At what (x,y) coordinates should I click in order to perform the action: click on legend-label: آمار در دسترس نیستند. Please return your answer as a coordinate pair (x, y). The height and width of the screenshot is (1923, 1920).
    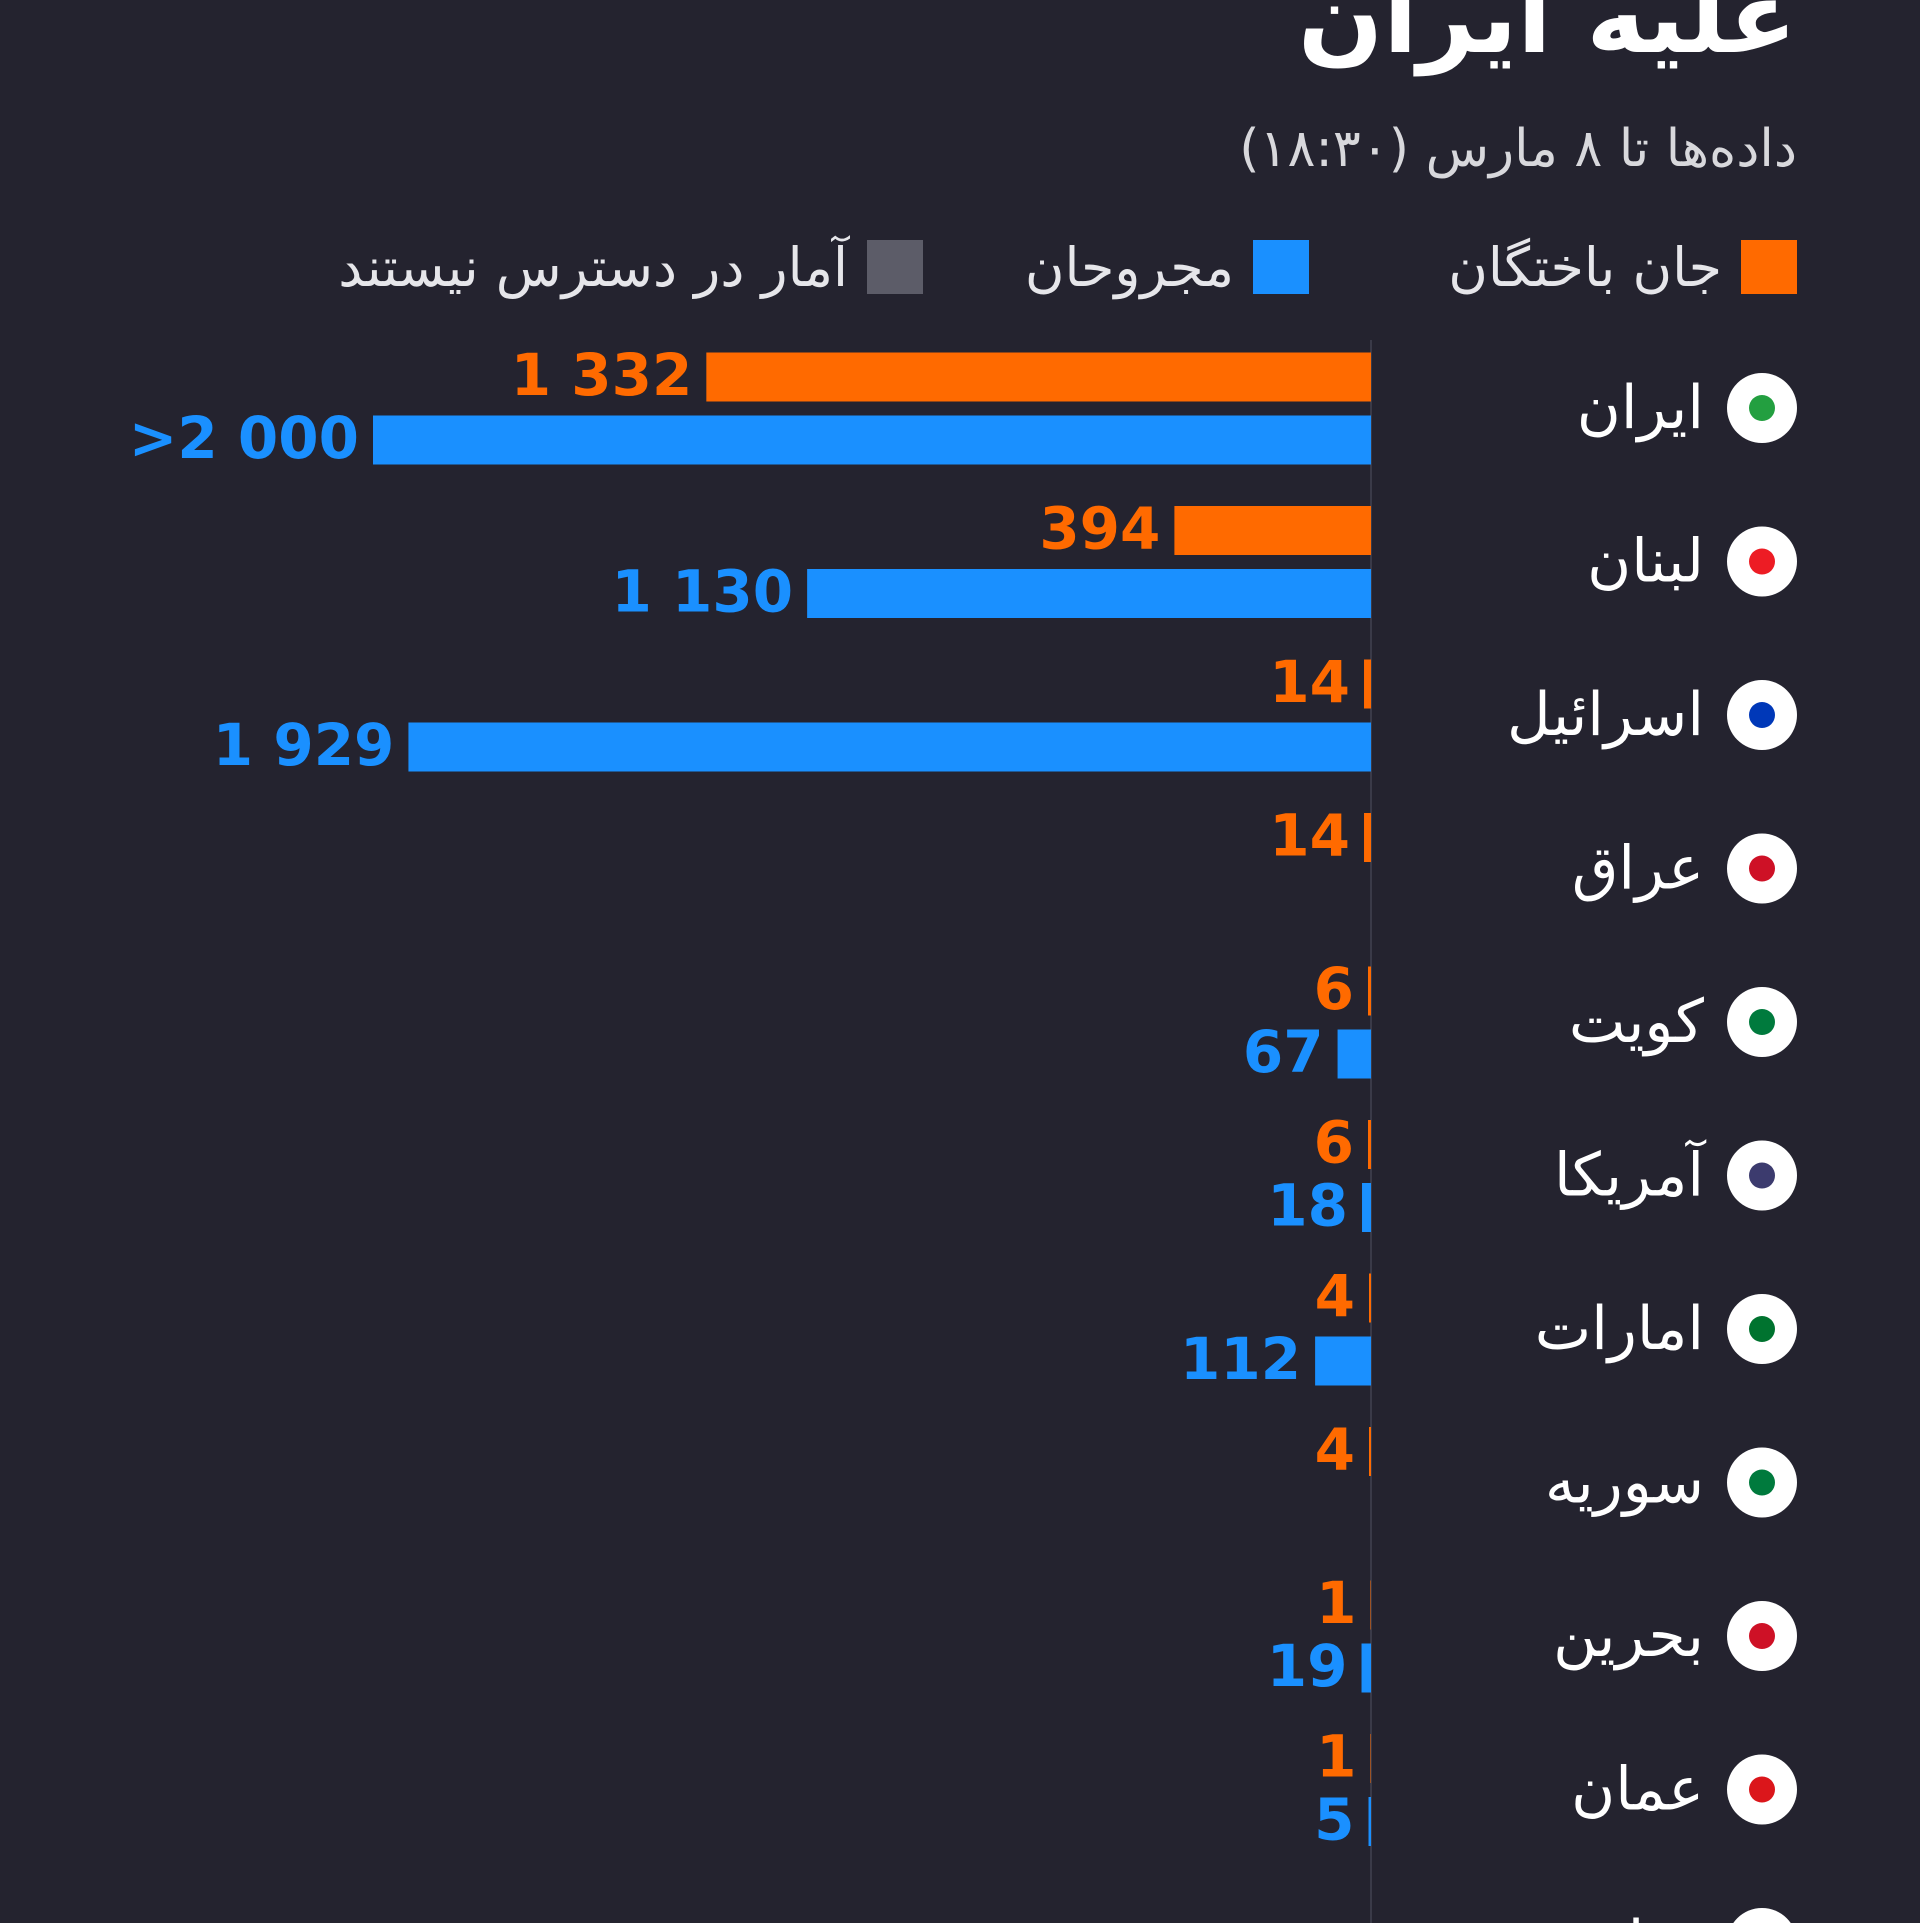
    Looking at the image, I should click on (594, 267).